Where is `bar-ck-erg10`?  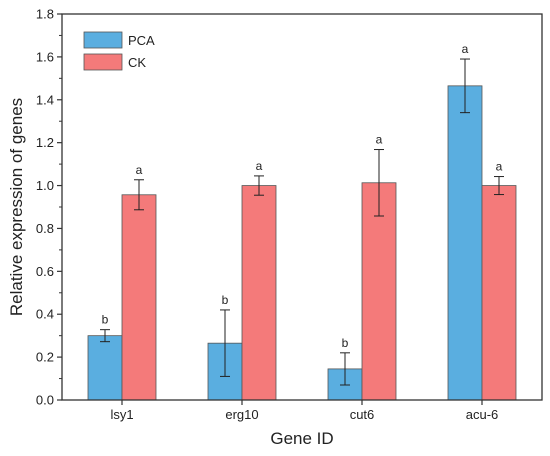
bar-ck-erg10 is located at coordinates (259, 293).